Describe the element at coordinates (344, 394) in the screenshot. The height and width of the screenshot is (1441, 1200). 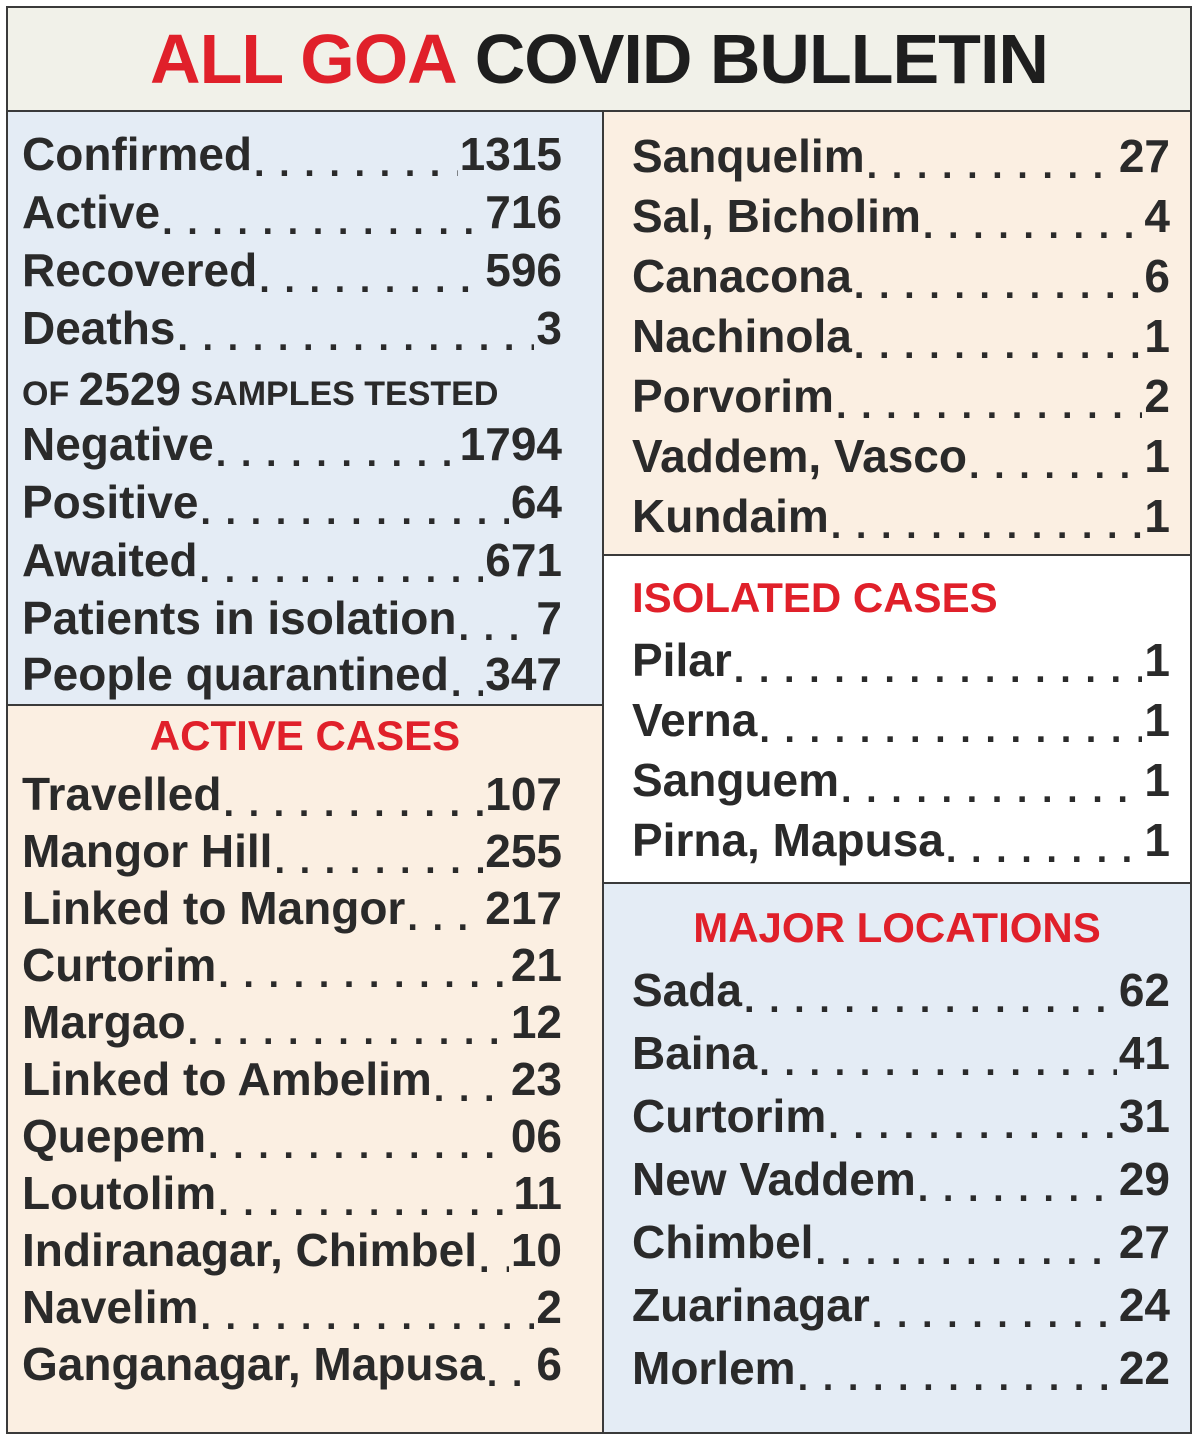
I see `samples-suffix: SAMPLES TESTED` at that location.